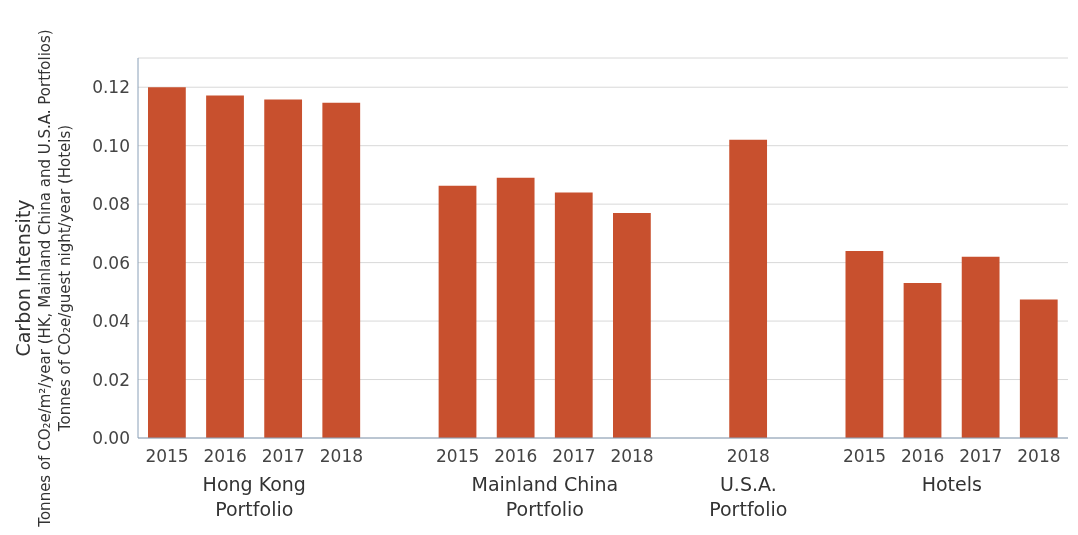 The height and width of the screenshot is (535, 1078). What do you see at coordinates (43, 278) in the screenshot?
I see `y-axis-title: Carbon Intensity Tonnes of CO₂e/m²/year (HK, Mainland China and U.S.A. Portfolios) Tonnes of CO₂e/guest night/year (Hotels)` at bounding box center [43, 278].